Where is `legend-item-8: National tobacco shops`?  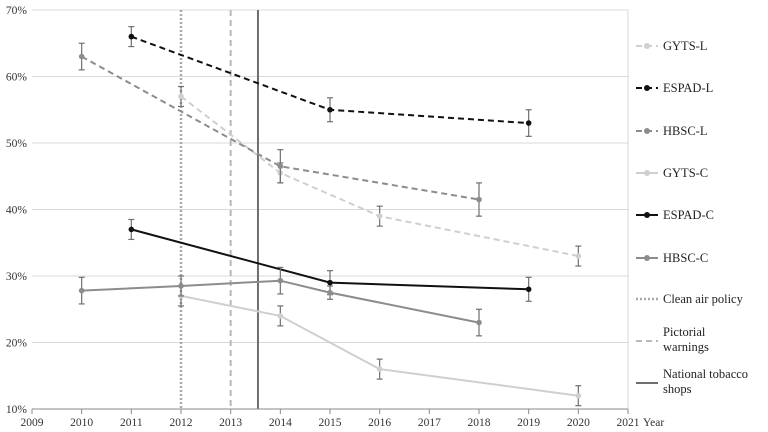 legend-item-8: National tobacco shops is located at coordinates (692, 381).